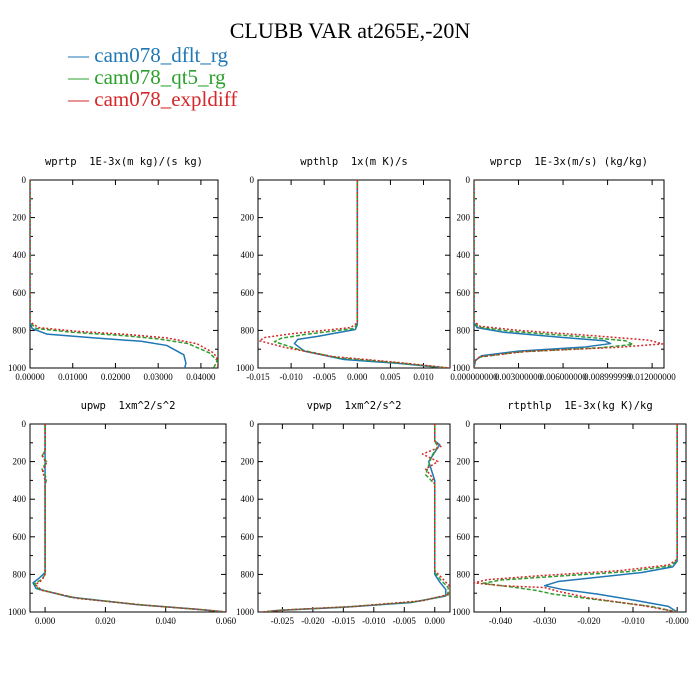  What do you see at coordinates (148, 55) in the screenshot?
I see `legend-item-dflt: — cam078_dflt_rg` at bounding box center [148, 55].